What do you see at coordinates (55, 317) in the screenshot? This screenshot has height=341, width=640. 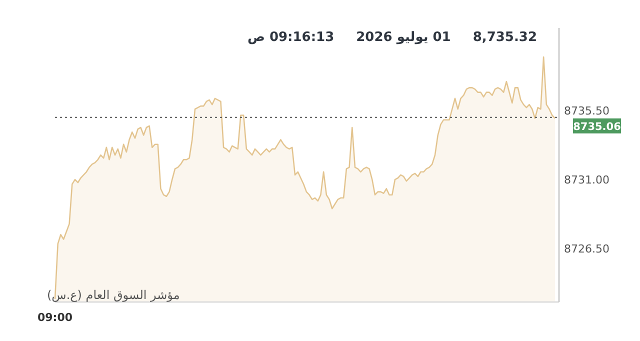 I see `x-tick-label: 09:00` at bounding box center [55, 317].